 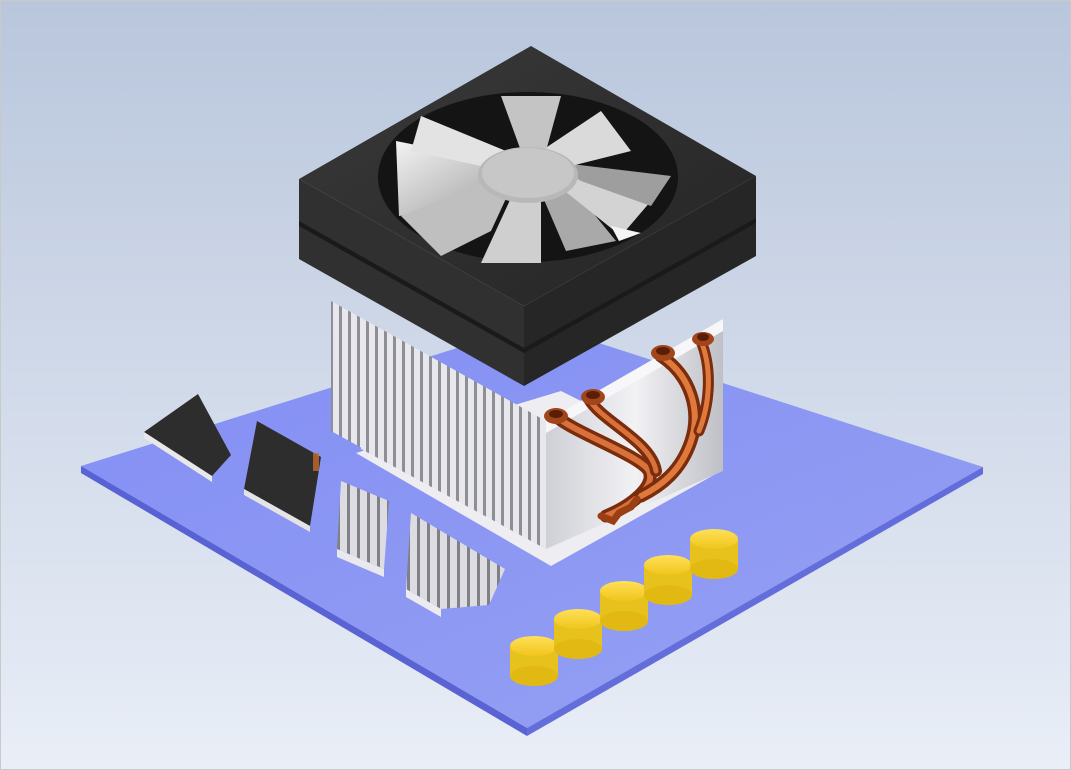 What do you see at coordinates (629, 378) in the screenshot?
I see `heatpipe-ends` at bounding box center [629, 378].